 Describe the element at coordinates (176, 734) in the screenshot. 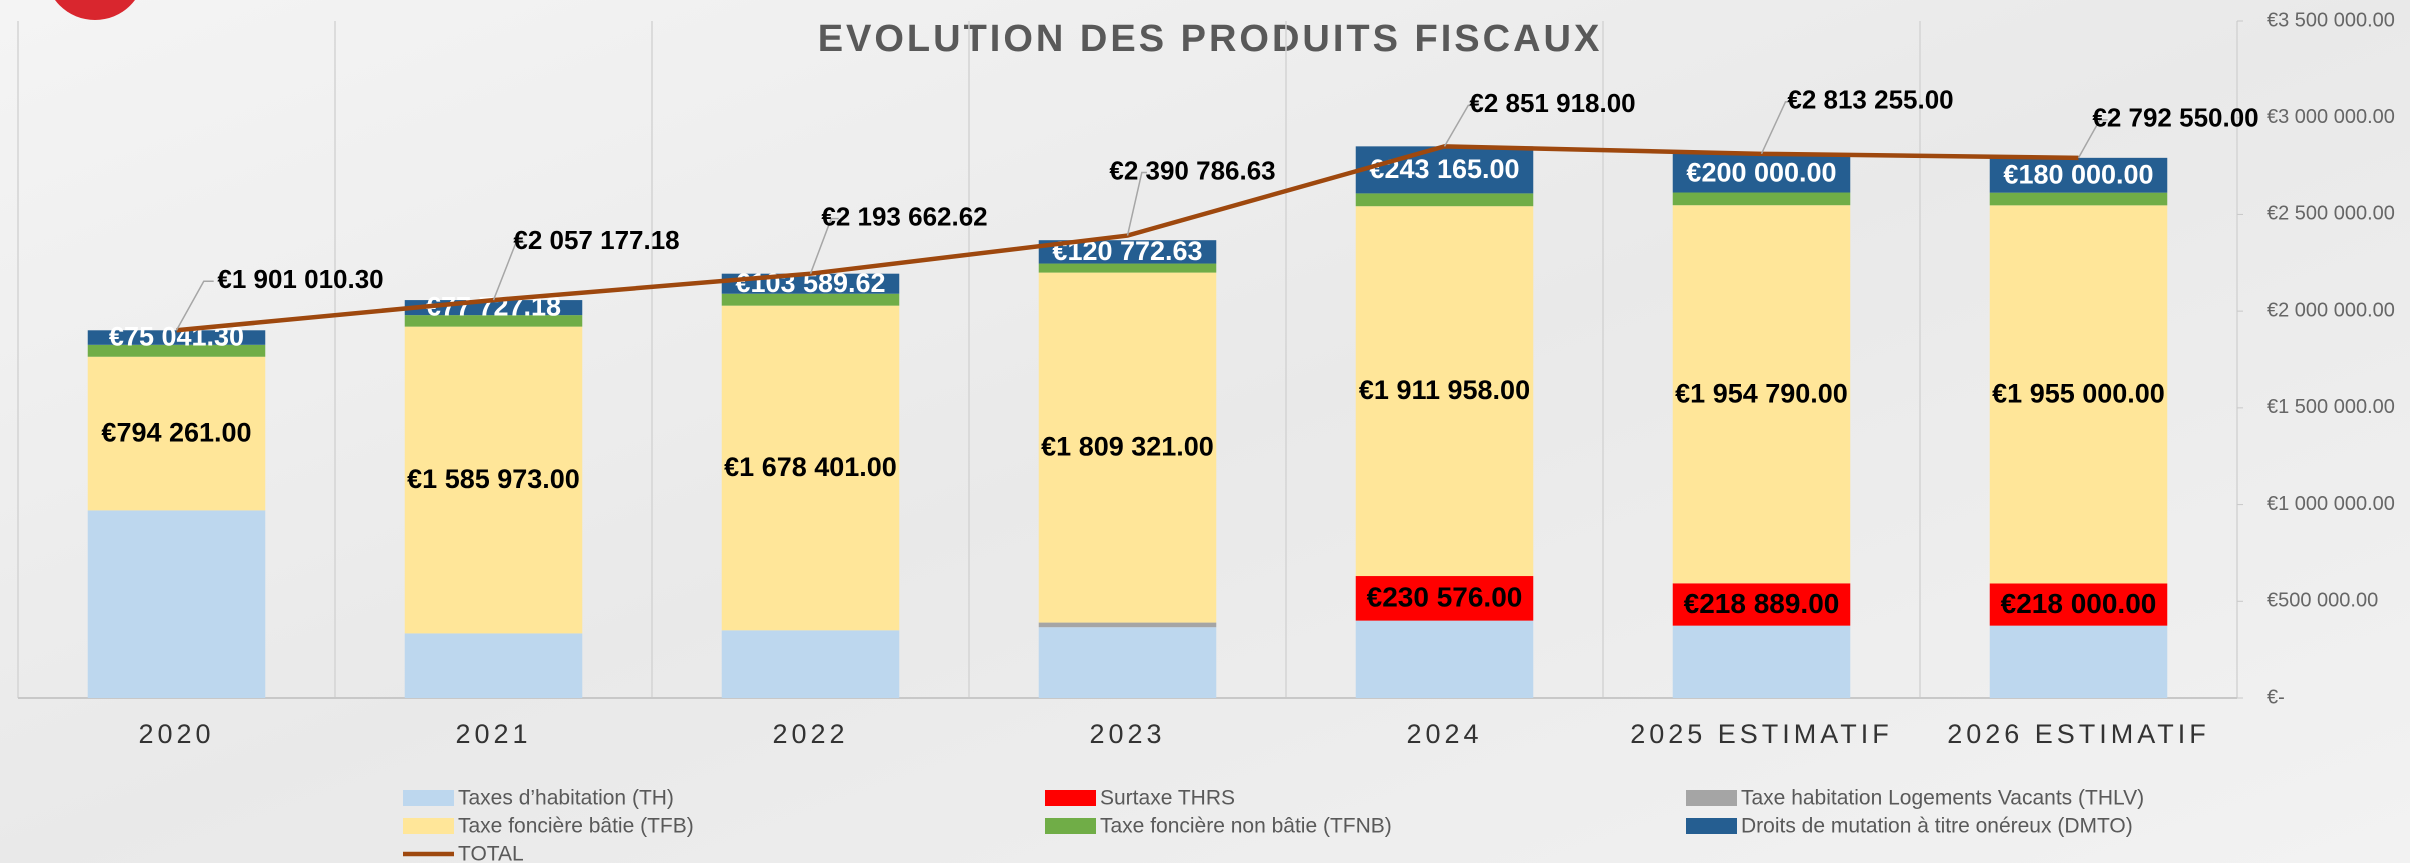

I see `x-tick-label: 2020` at that location.